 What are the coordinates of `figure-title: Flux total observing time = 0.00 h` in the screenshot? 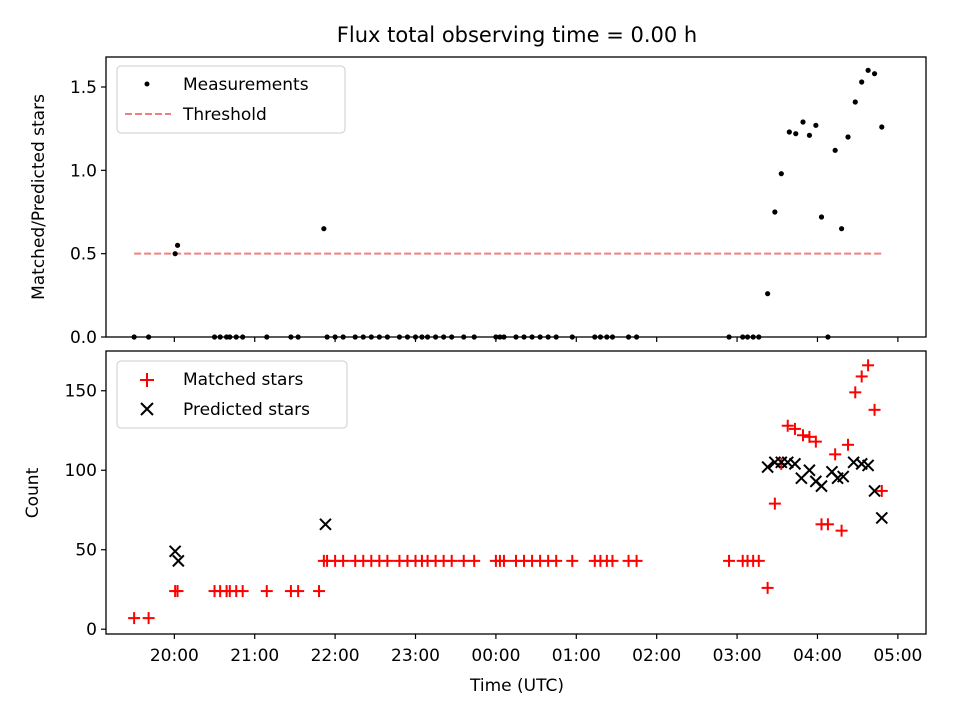 It's located at (517, 35).